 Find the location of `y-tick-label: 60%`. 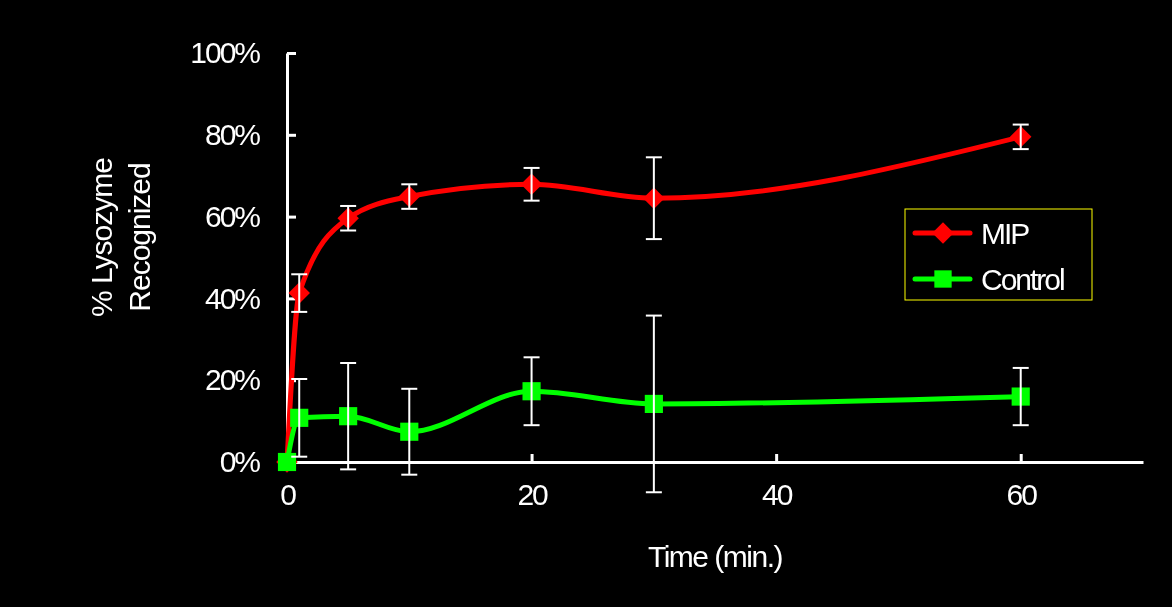

y-tick-label: 60% is located at coordinates (232, 216).